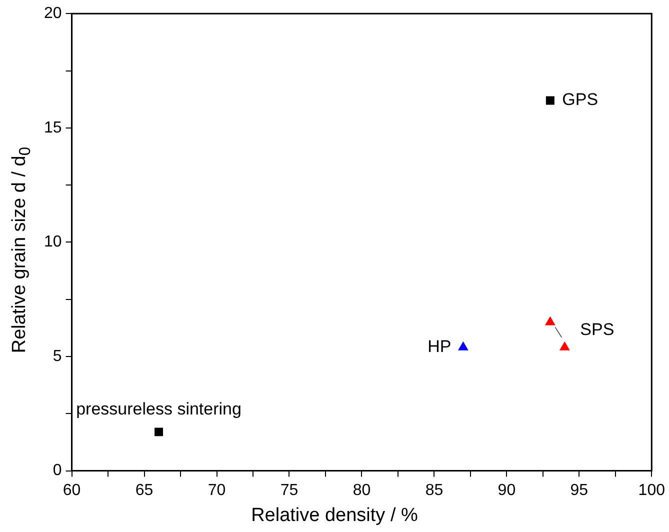 This screenshot has width=669, height=532. I want to click on y-tick-label: 5, so click(57, 356).